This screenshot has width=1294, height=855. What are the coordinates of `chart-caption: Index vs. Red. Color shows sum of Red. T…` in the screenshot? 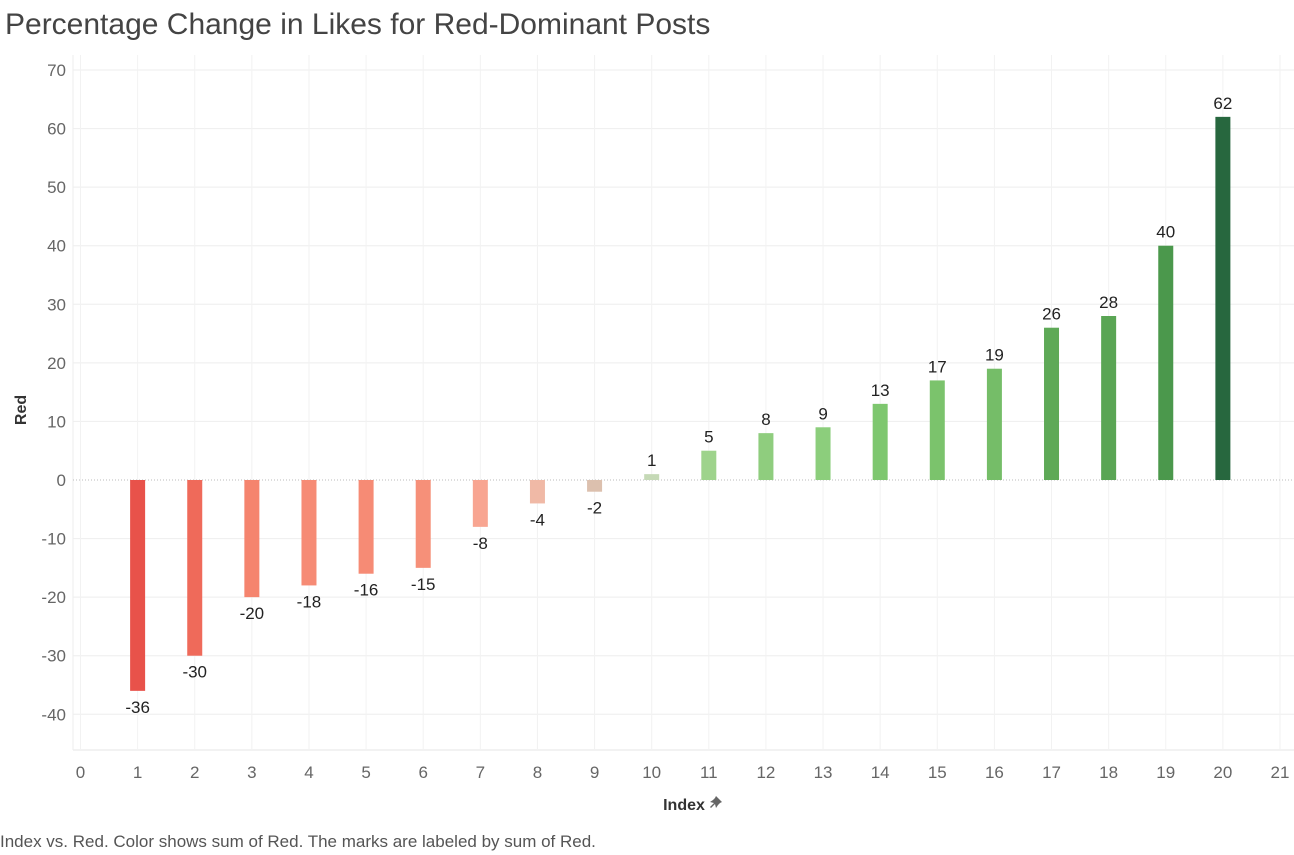 It's located at (298, 842).